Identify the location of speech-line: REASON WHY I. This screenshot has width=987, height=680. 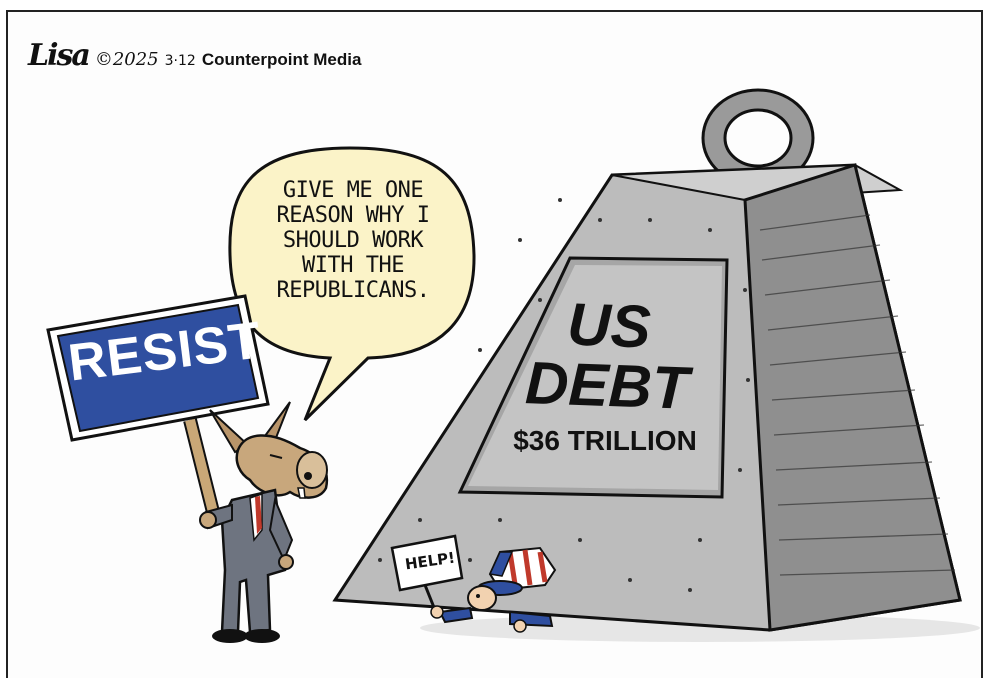
(353, 215).